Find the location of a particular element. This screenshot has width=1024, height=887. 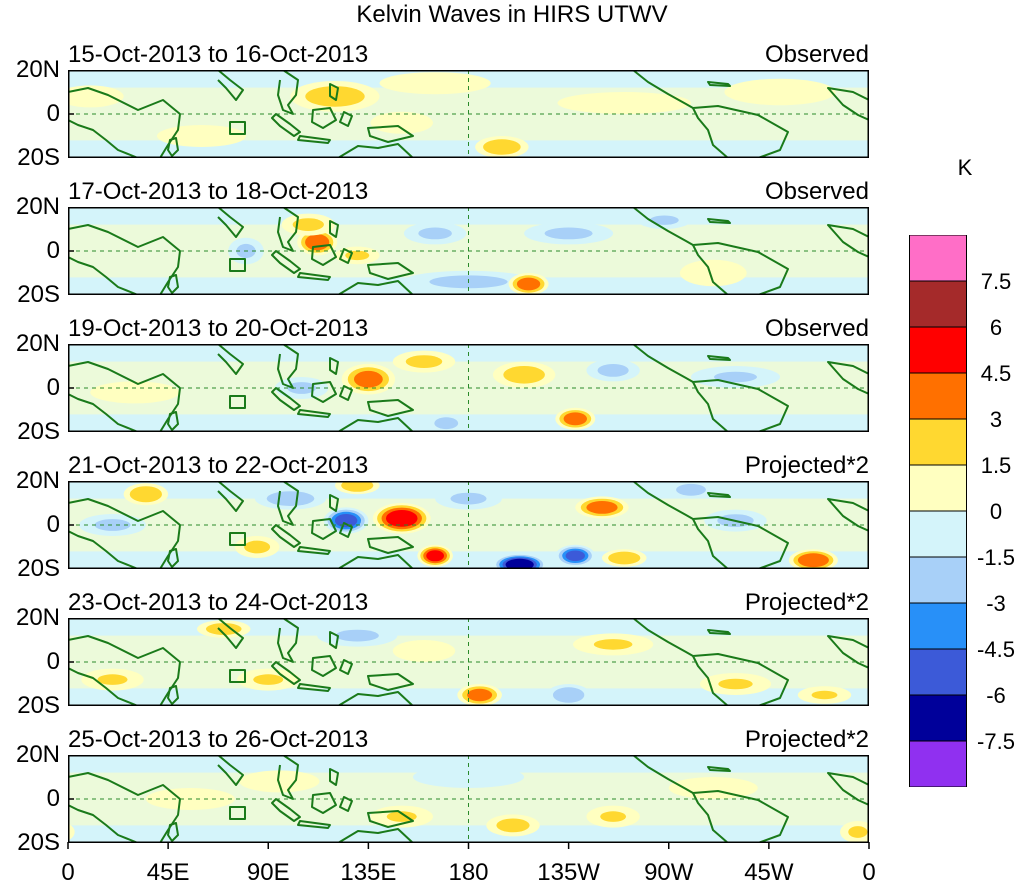

longitude-tick-label: 45W is located at coordinates (769, 872).